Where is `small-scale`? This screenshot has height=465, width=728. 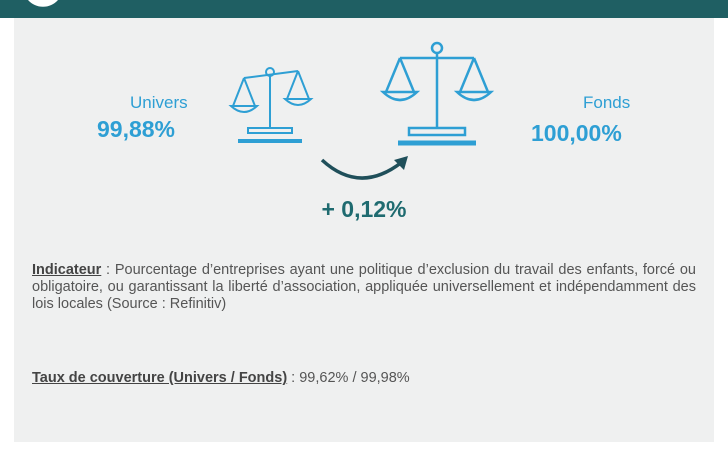 small-scale is located at coordinates (271, 105).